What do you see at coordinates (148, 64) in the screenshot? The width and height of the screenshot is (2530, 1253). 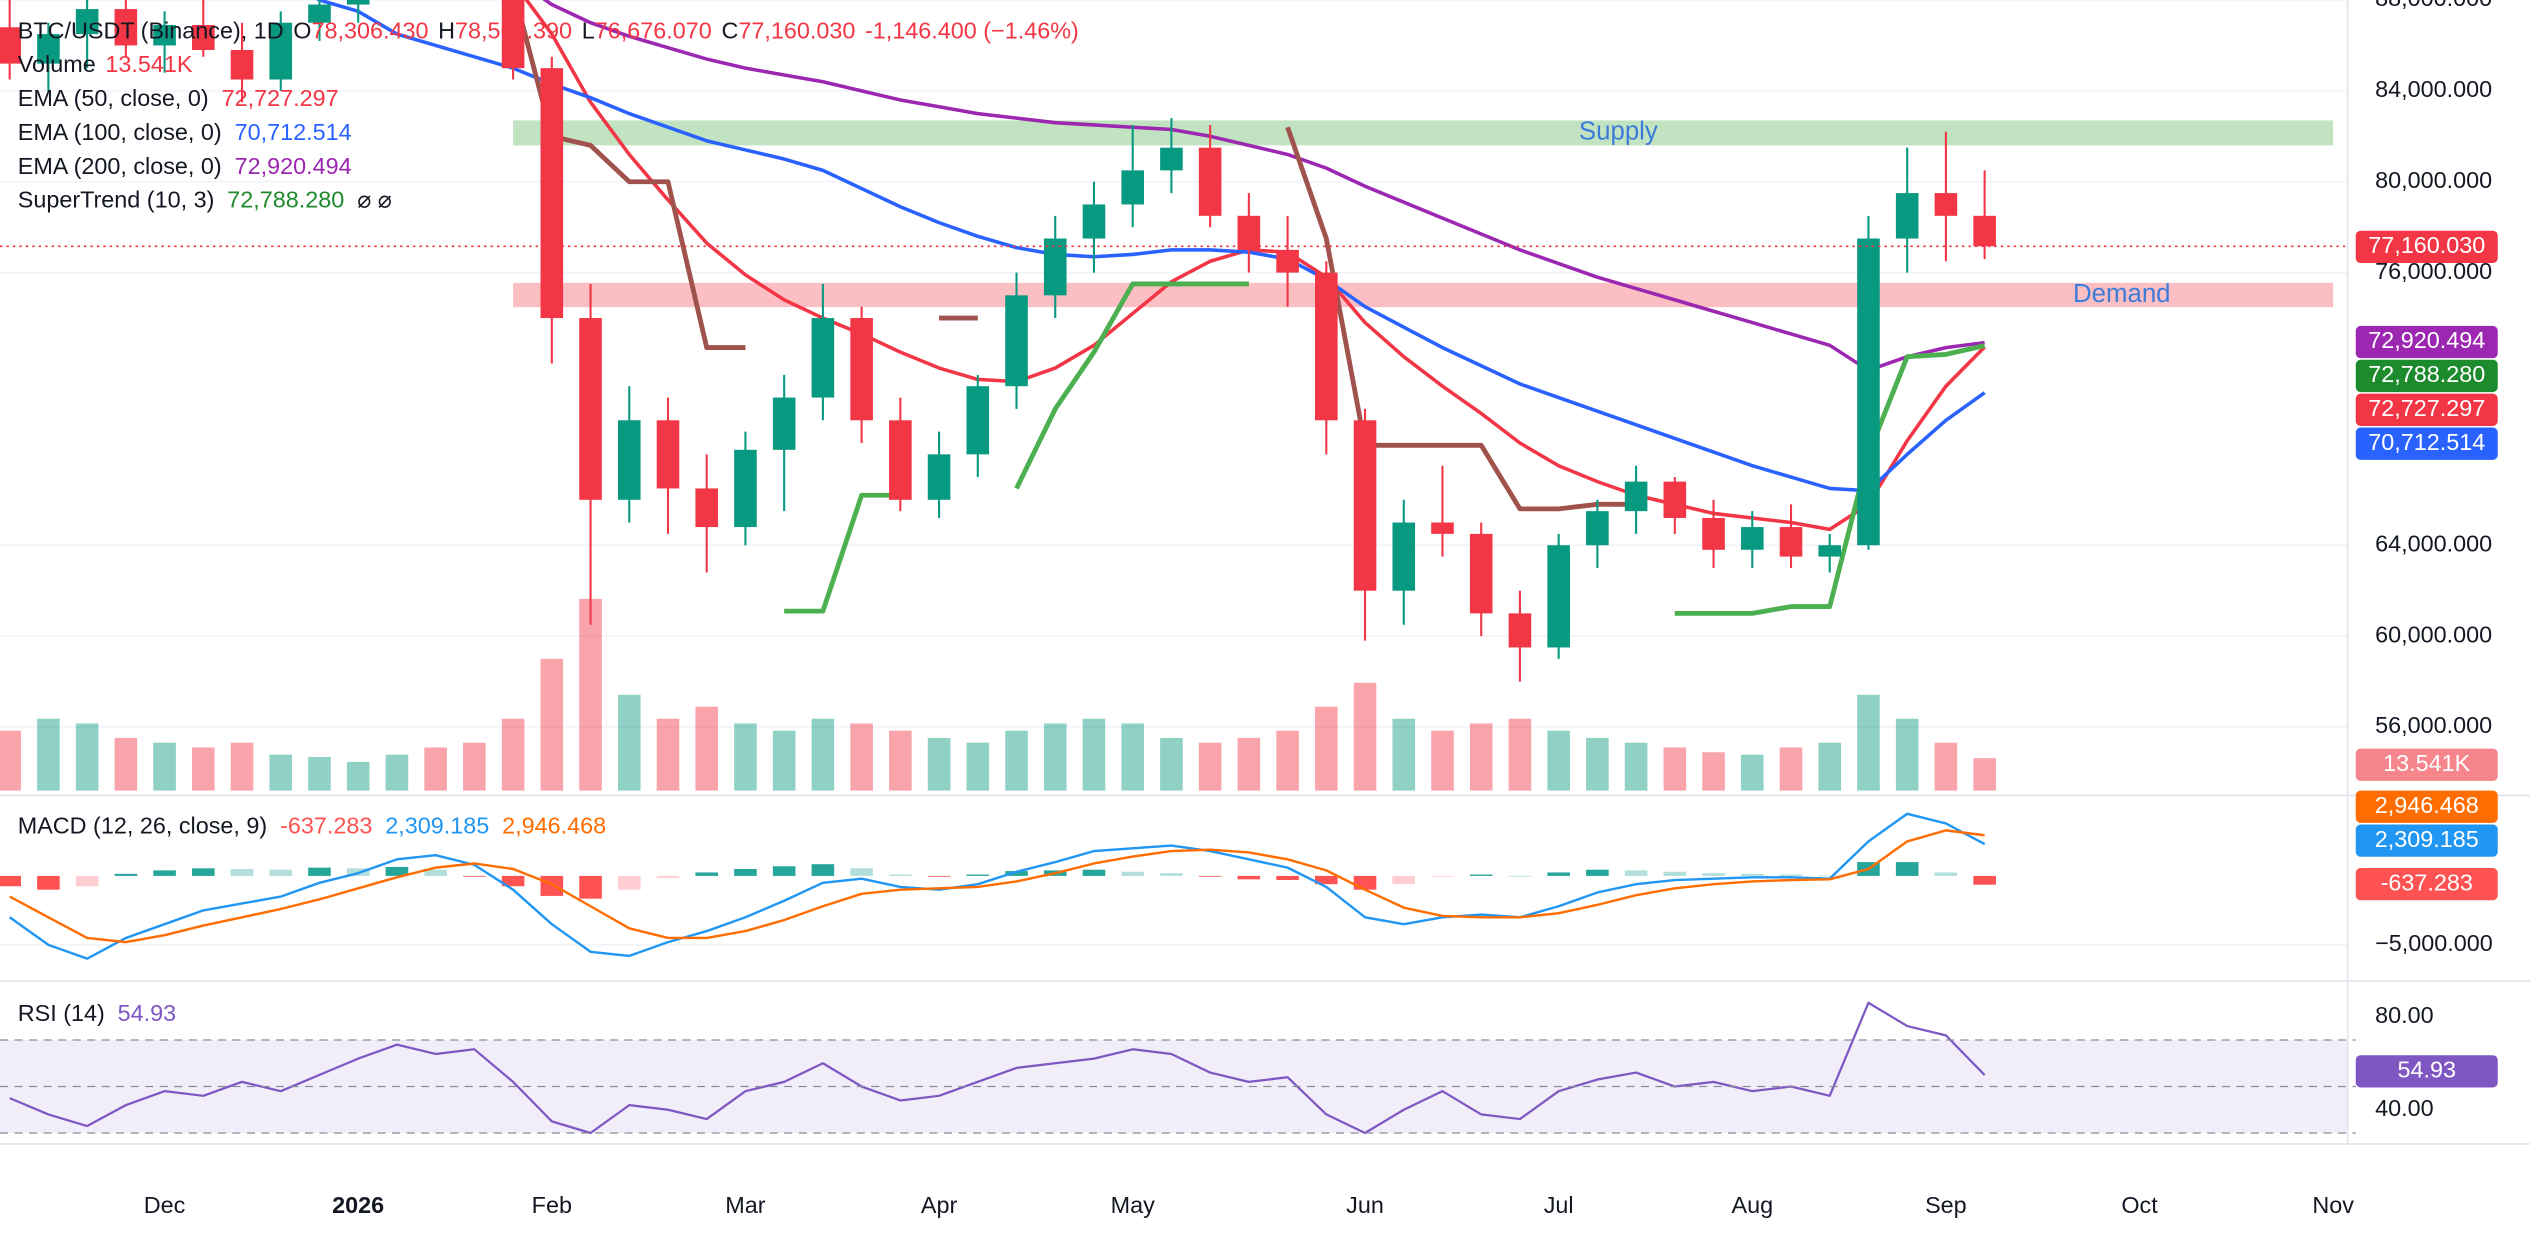 I see `legend-text: 13.541K` at bounding box center [148, 64].